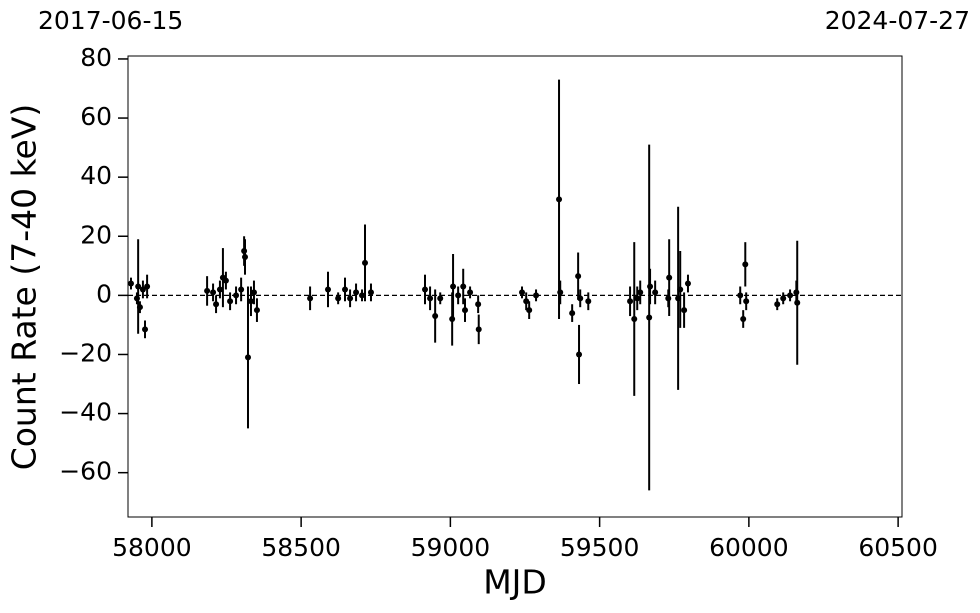  What do you see at coordinates (85, 412) in the screenshot?
I see `y-tick-label: −40` at bounding box center [85, 412].